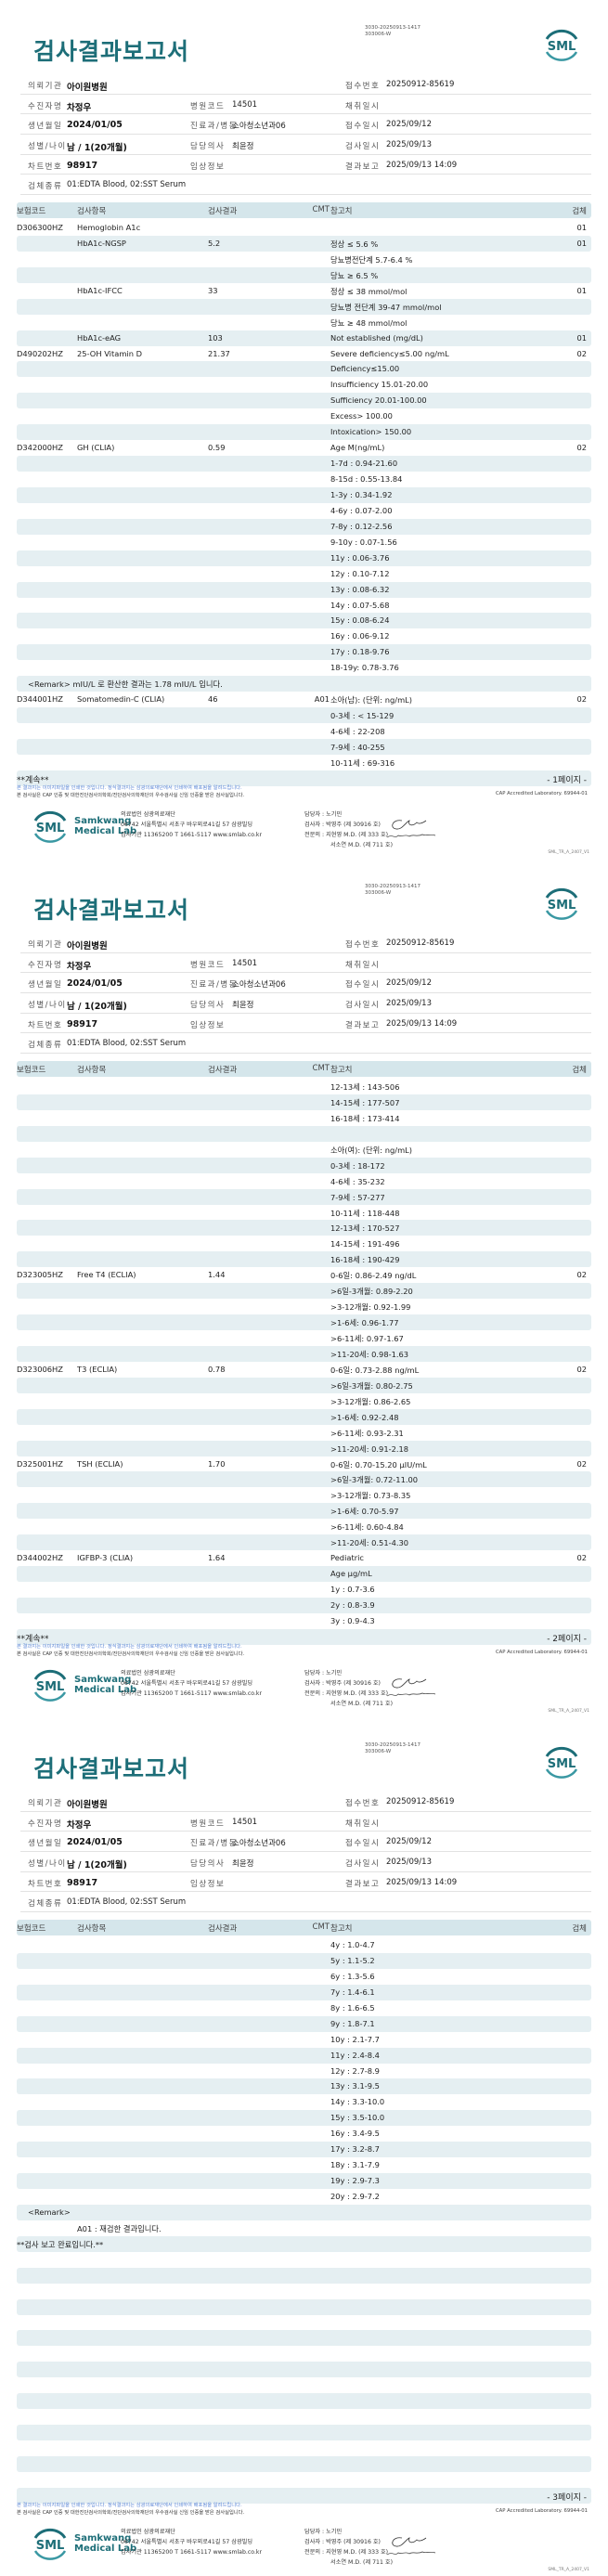 This screenshot has width=608, height=2576. What do you see at coordinates (304, 621) in the screenshot?
I see `table-row: 15y : 0.08-6.24` at bounding box center [304, 621].